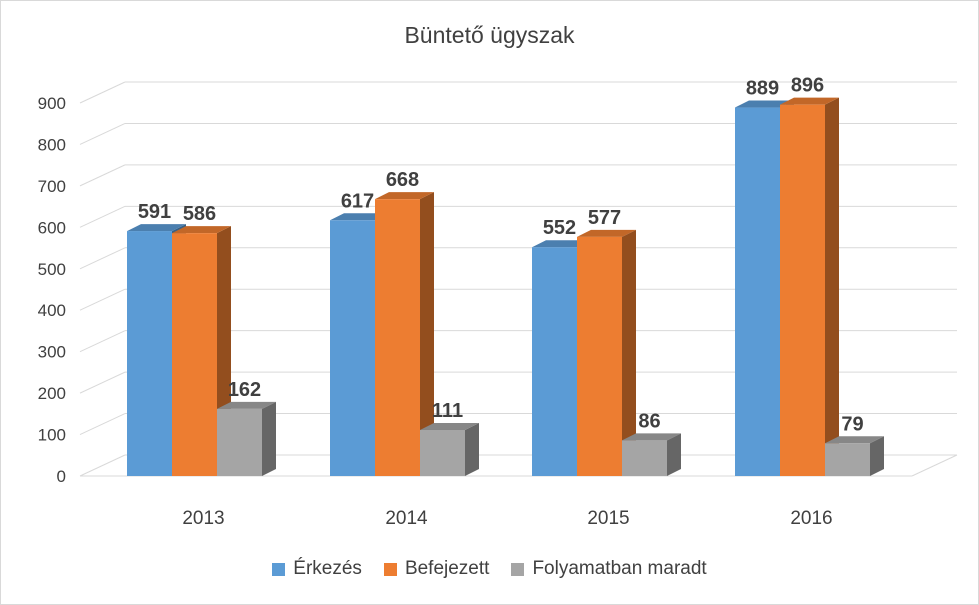 The height and width of the screenshot is (605, 979). I want to click on data-label: 889, so click(762, 89).